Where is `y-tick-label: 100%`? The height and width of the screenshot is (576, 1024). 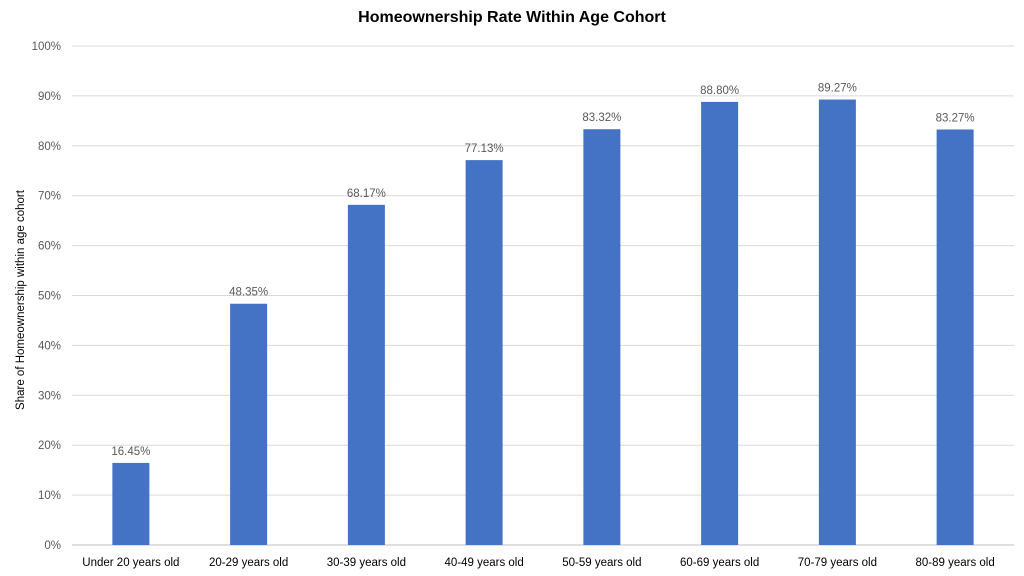
y-tick-label: 100% is located at coordinates (46, 47).